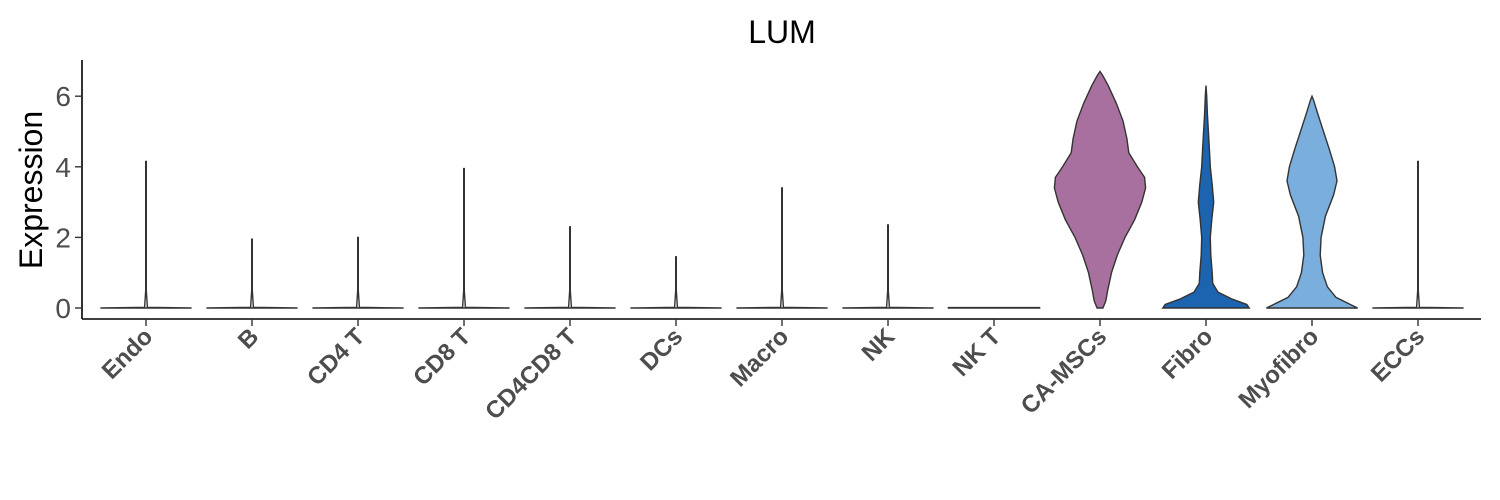  Describe the element at coordinates (531, 374) in the screenshot. I see `x-tick-label: CD4CD8 T` at that location.